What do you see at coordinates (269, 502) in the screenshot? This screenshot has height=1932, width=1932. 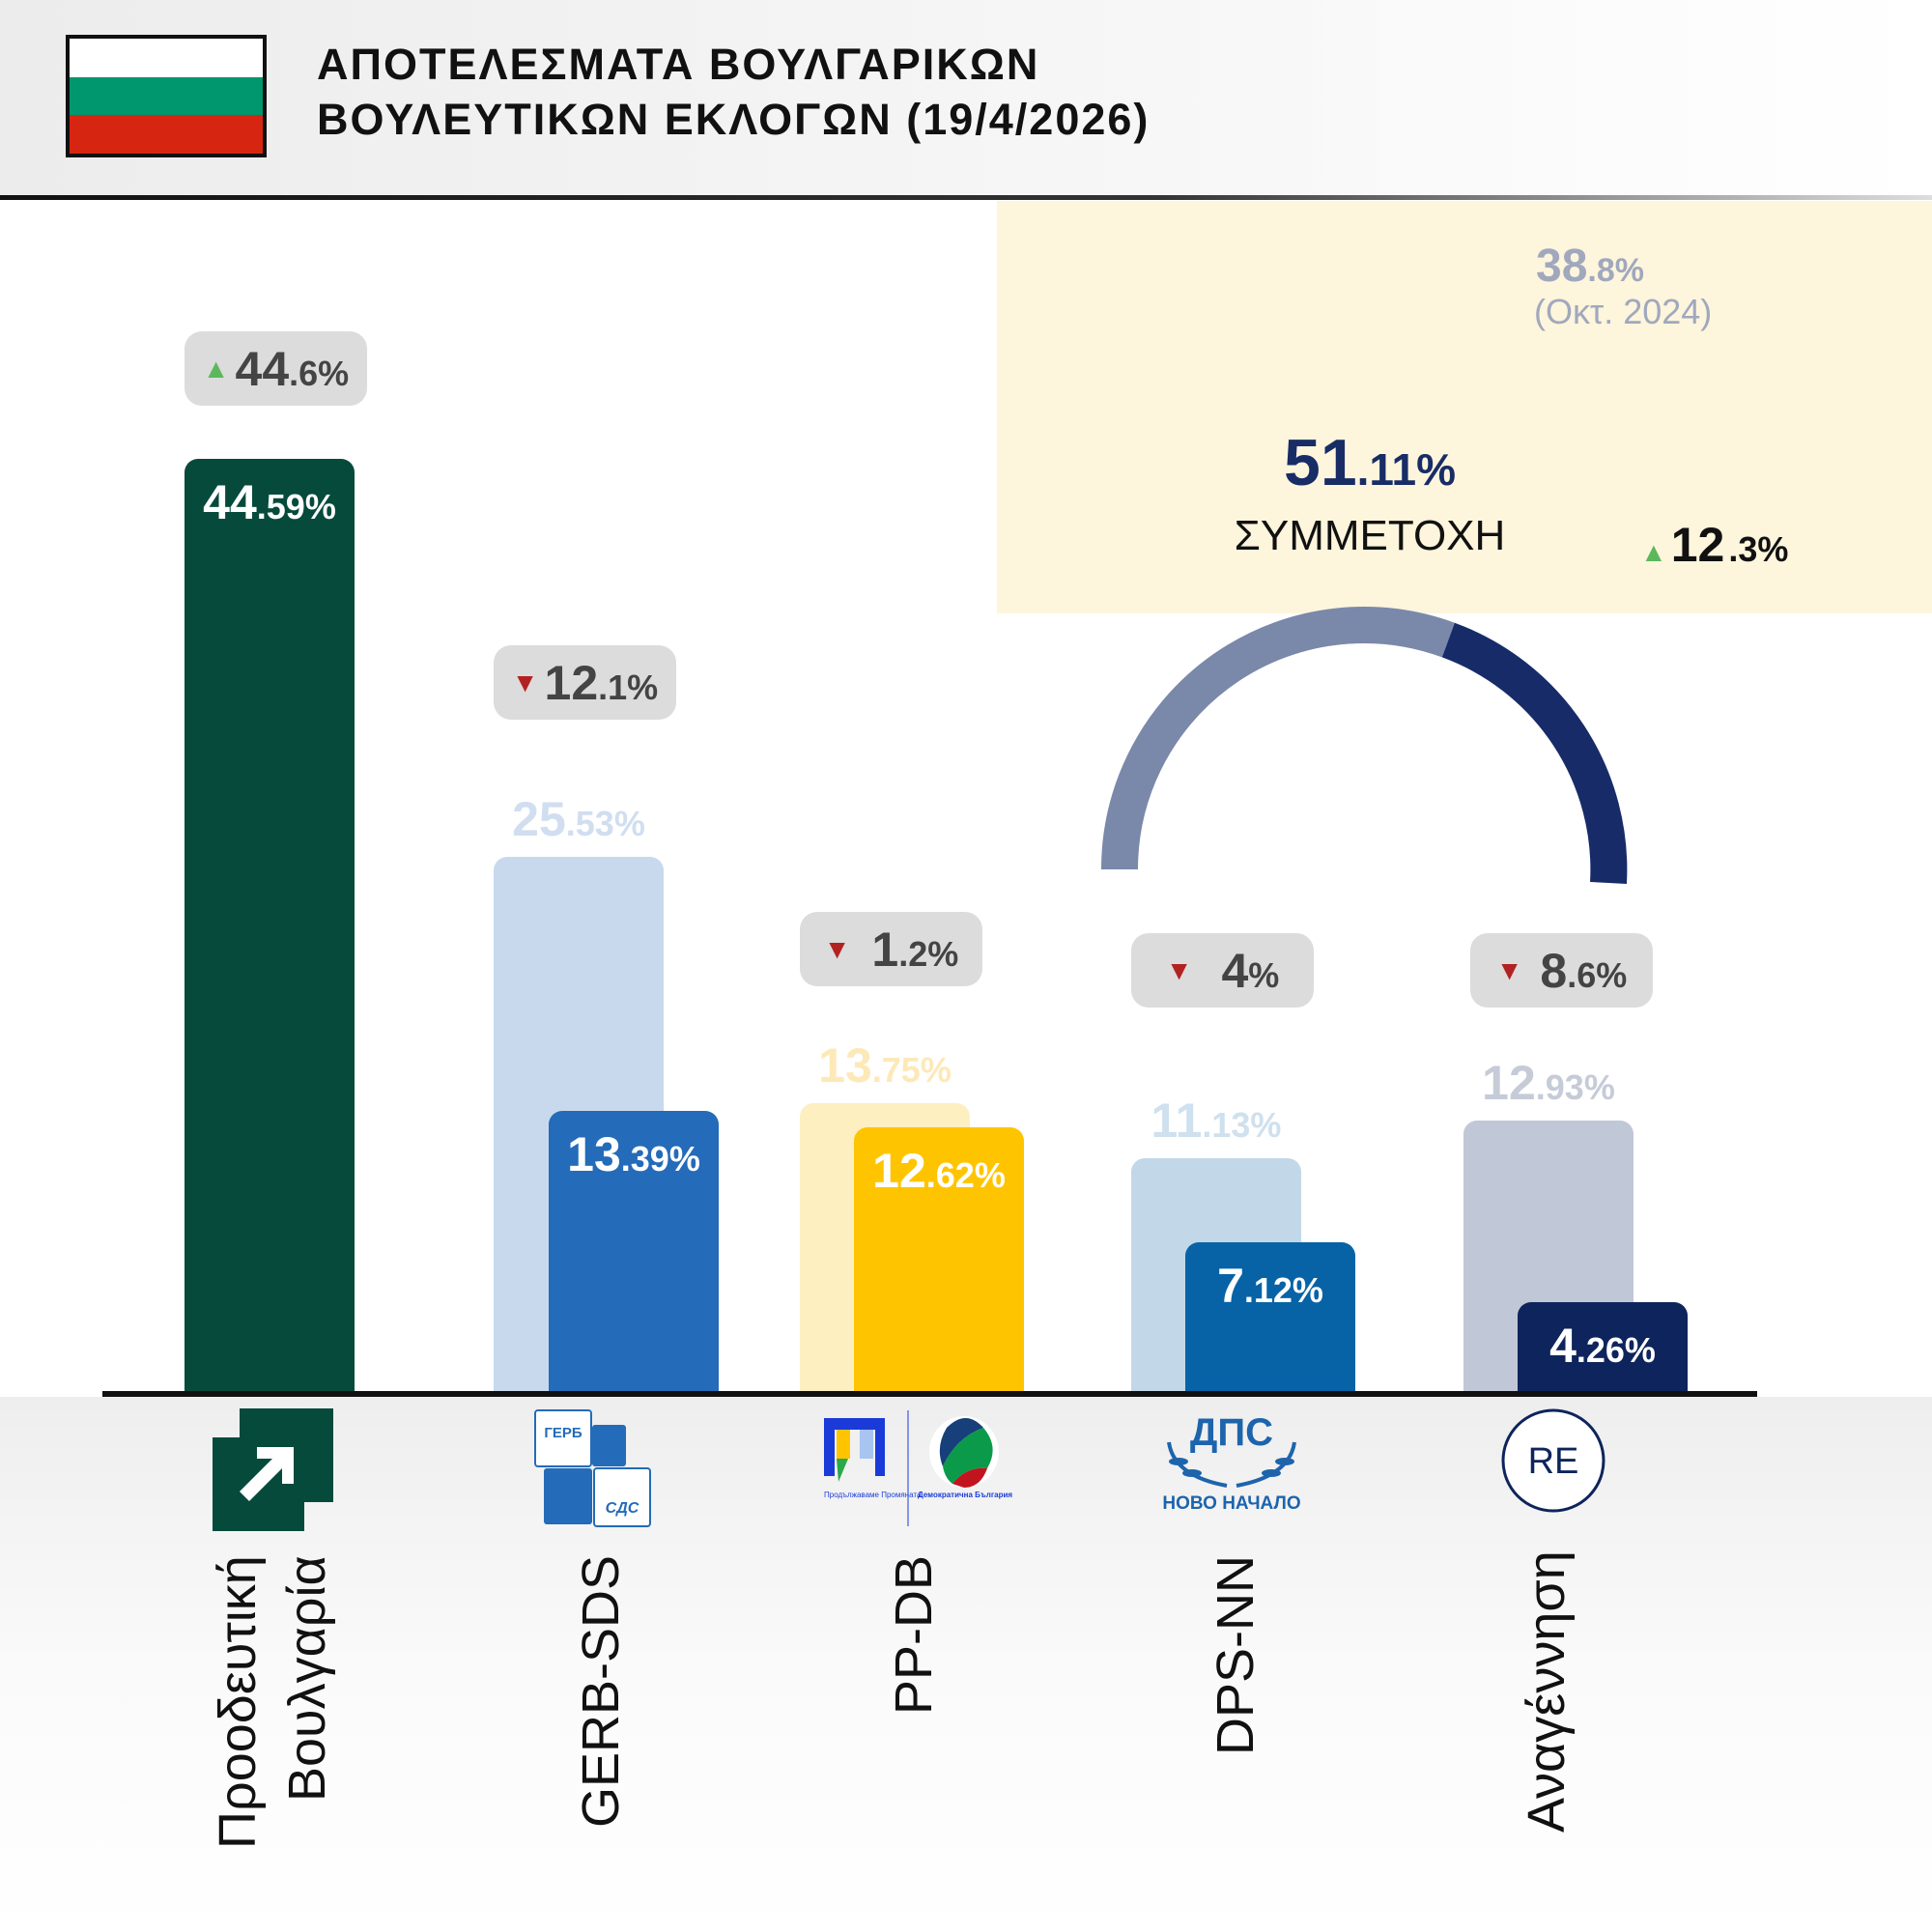 I see `value-label-2026: 44.59%` at bounding box center [269, 502].